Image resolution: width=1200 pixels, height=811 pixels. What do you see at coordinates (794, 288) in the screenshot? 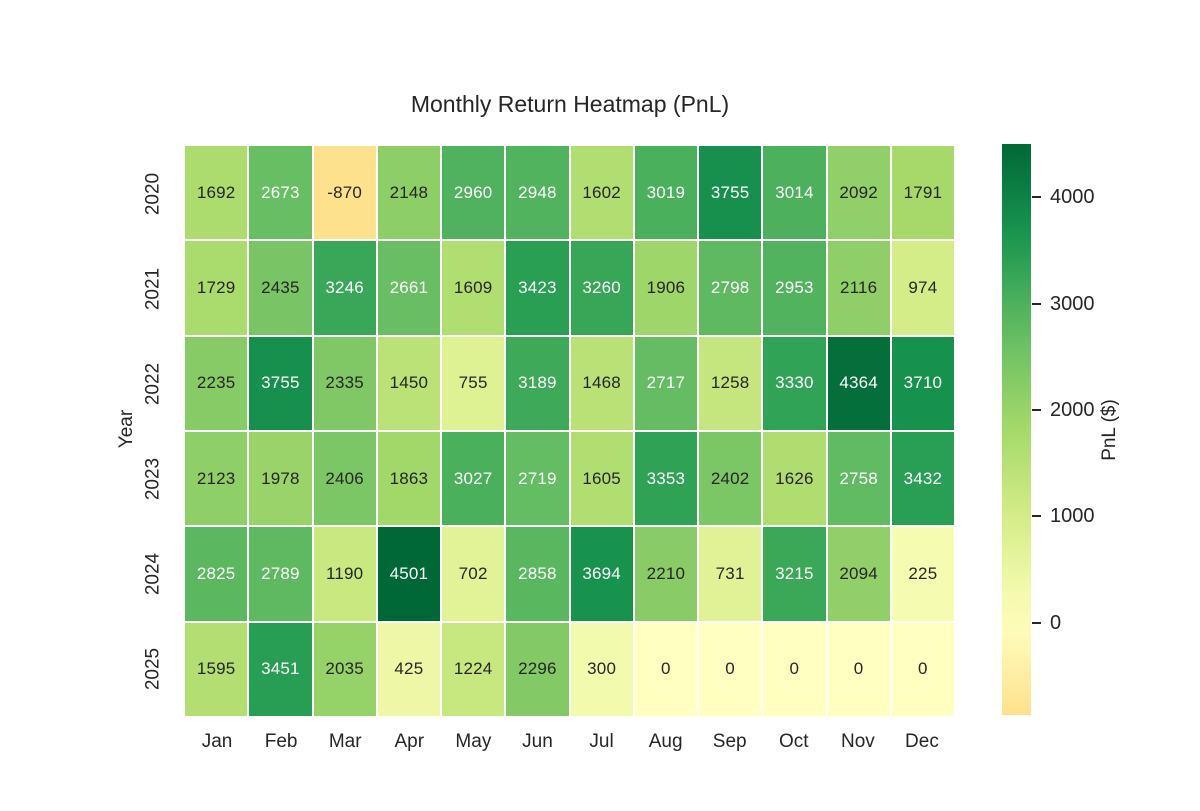
I see `heatmap-cell: 2953` at bounding box center [794, 288].